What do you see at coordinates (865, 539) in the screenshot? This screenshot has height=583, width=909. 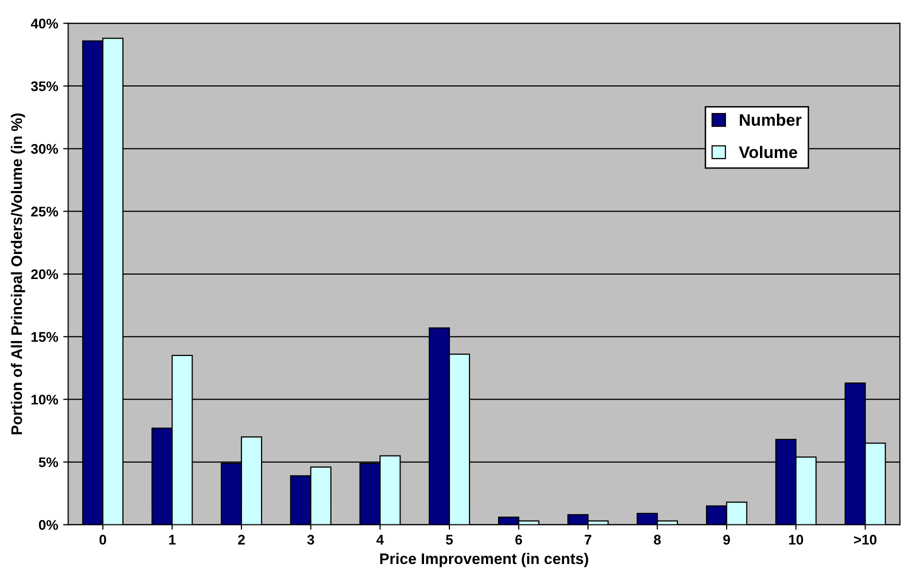 I see `x-tick-label: >10` at bounding box center [865, 539].